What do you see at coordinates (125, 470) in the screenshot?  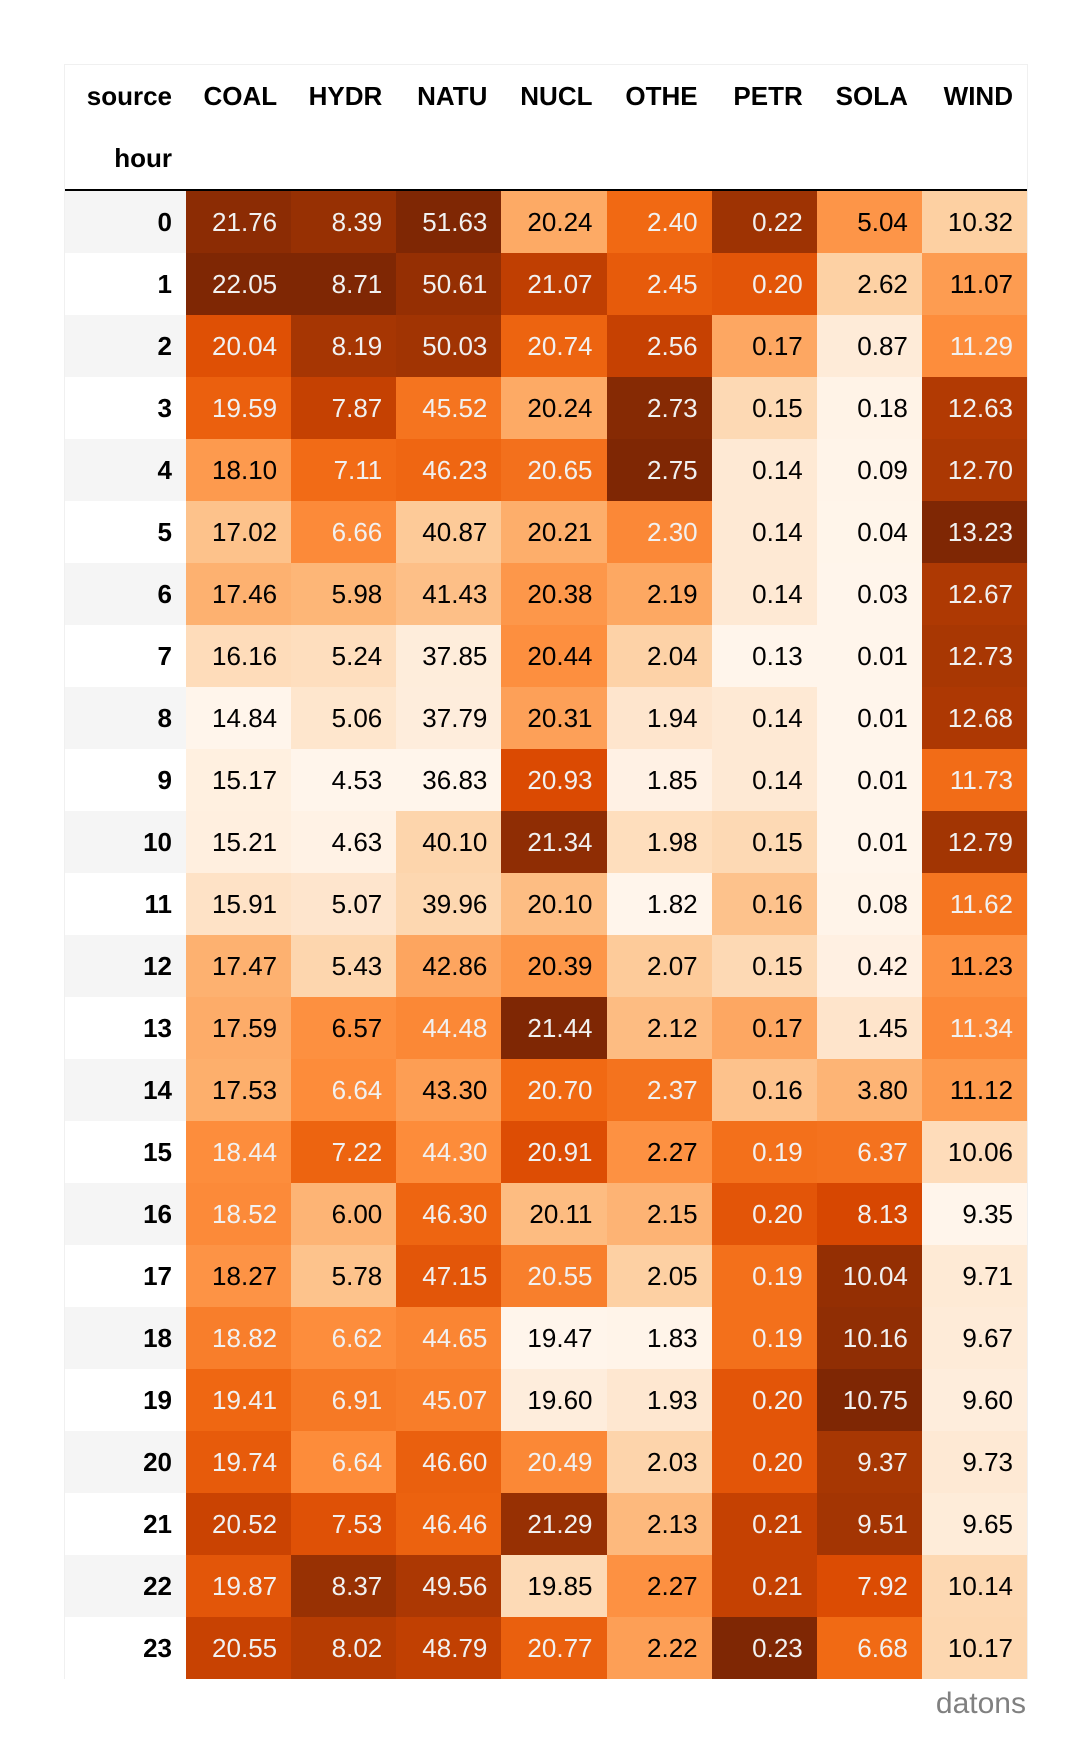 I see `row-index-hour: 4` at bounding box center [125, 470].